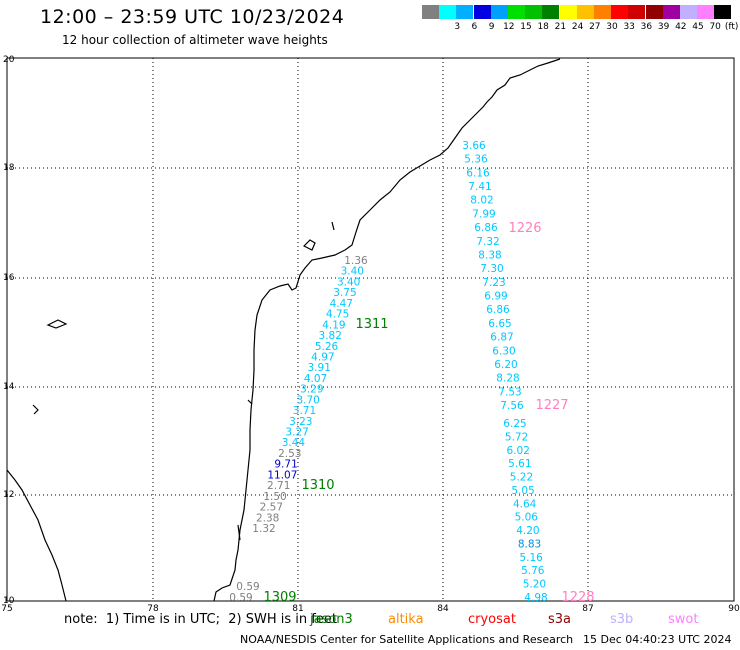  What do you see at coordinates (698, 27) in the screenshot?
I see `legend-label: 45` at bounding box center [698, 27].